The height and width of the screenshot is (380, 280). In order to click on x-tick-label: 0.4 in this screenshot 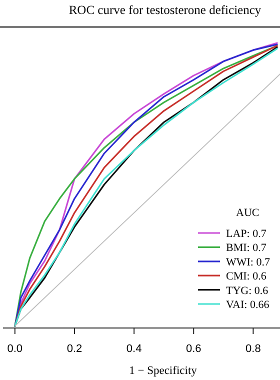, I will do `click(134, 349)`.